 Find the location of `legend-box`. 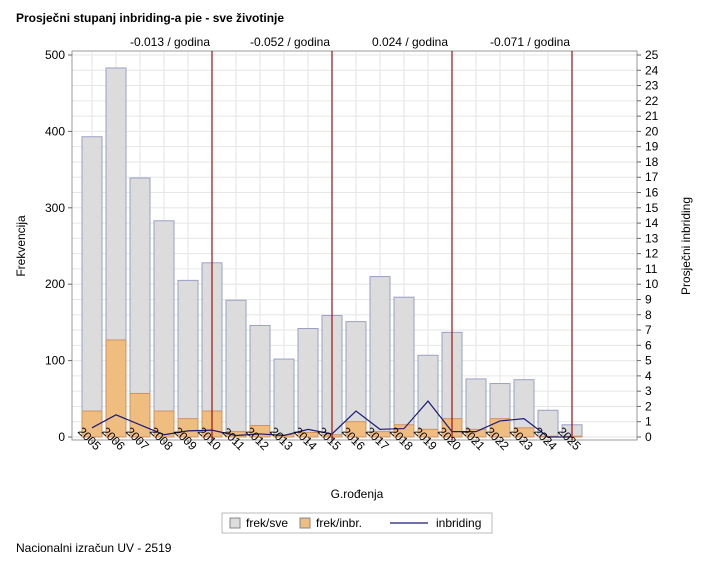

legend-box is located at coordinates (357, 523).